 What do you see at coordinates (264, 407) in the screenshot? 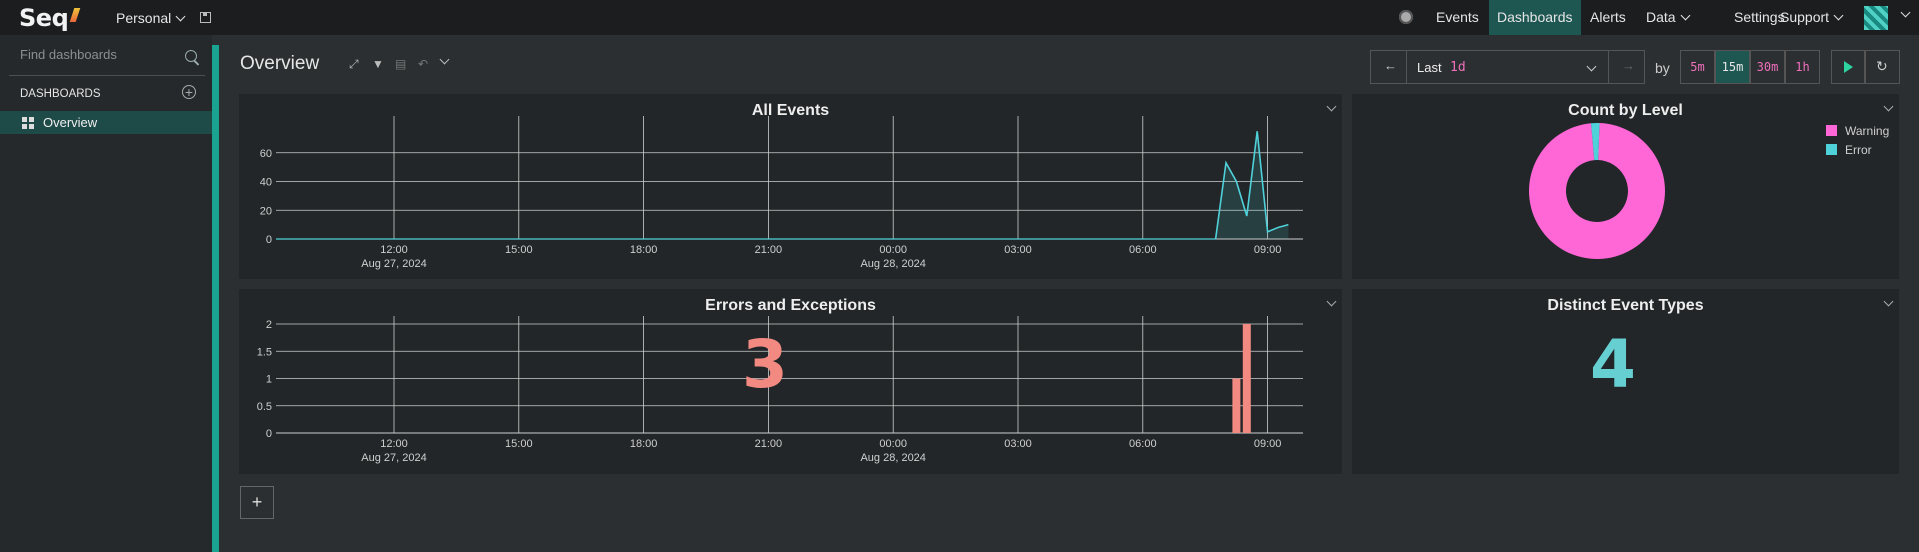
I see `y-tick-label: 0.5` at bounding box center [264, 407].